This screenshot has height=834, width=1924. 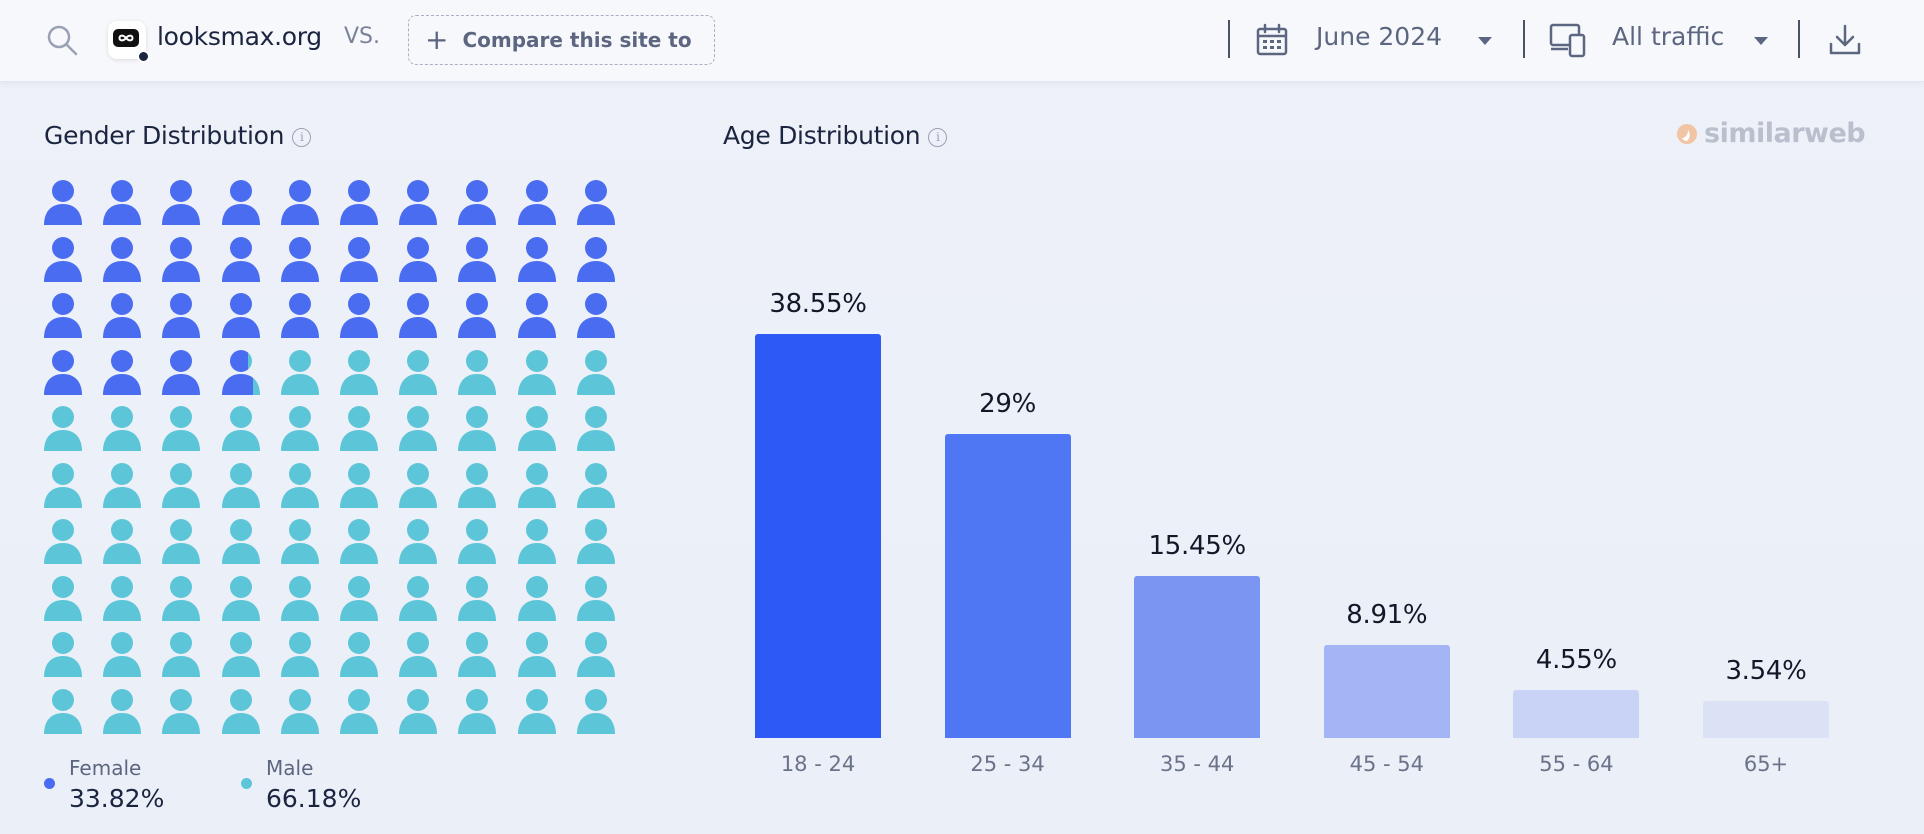 What do you see at coordinates (1845, 40) in the screenshot?
I see `download-icon` at bounding box center [1845, 40].